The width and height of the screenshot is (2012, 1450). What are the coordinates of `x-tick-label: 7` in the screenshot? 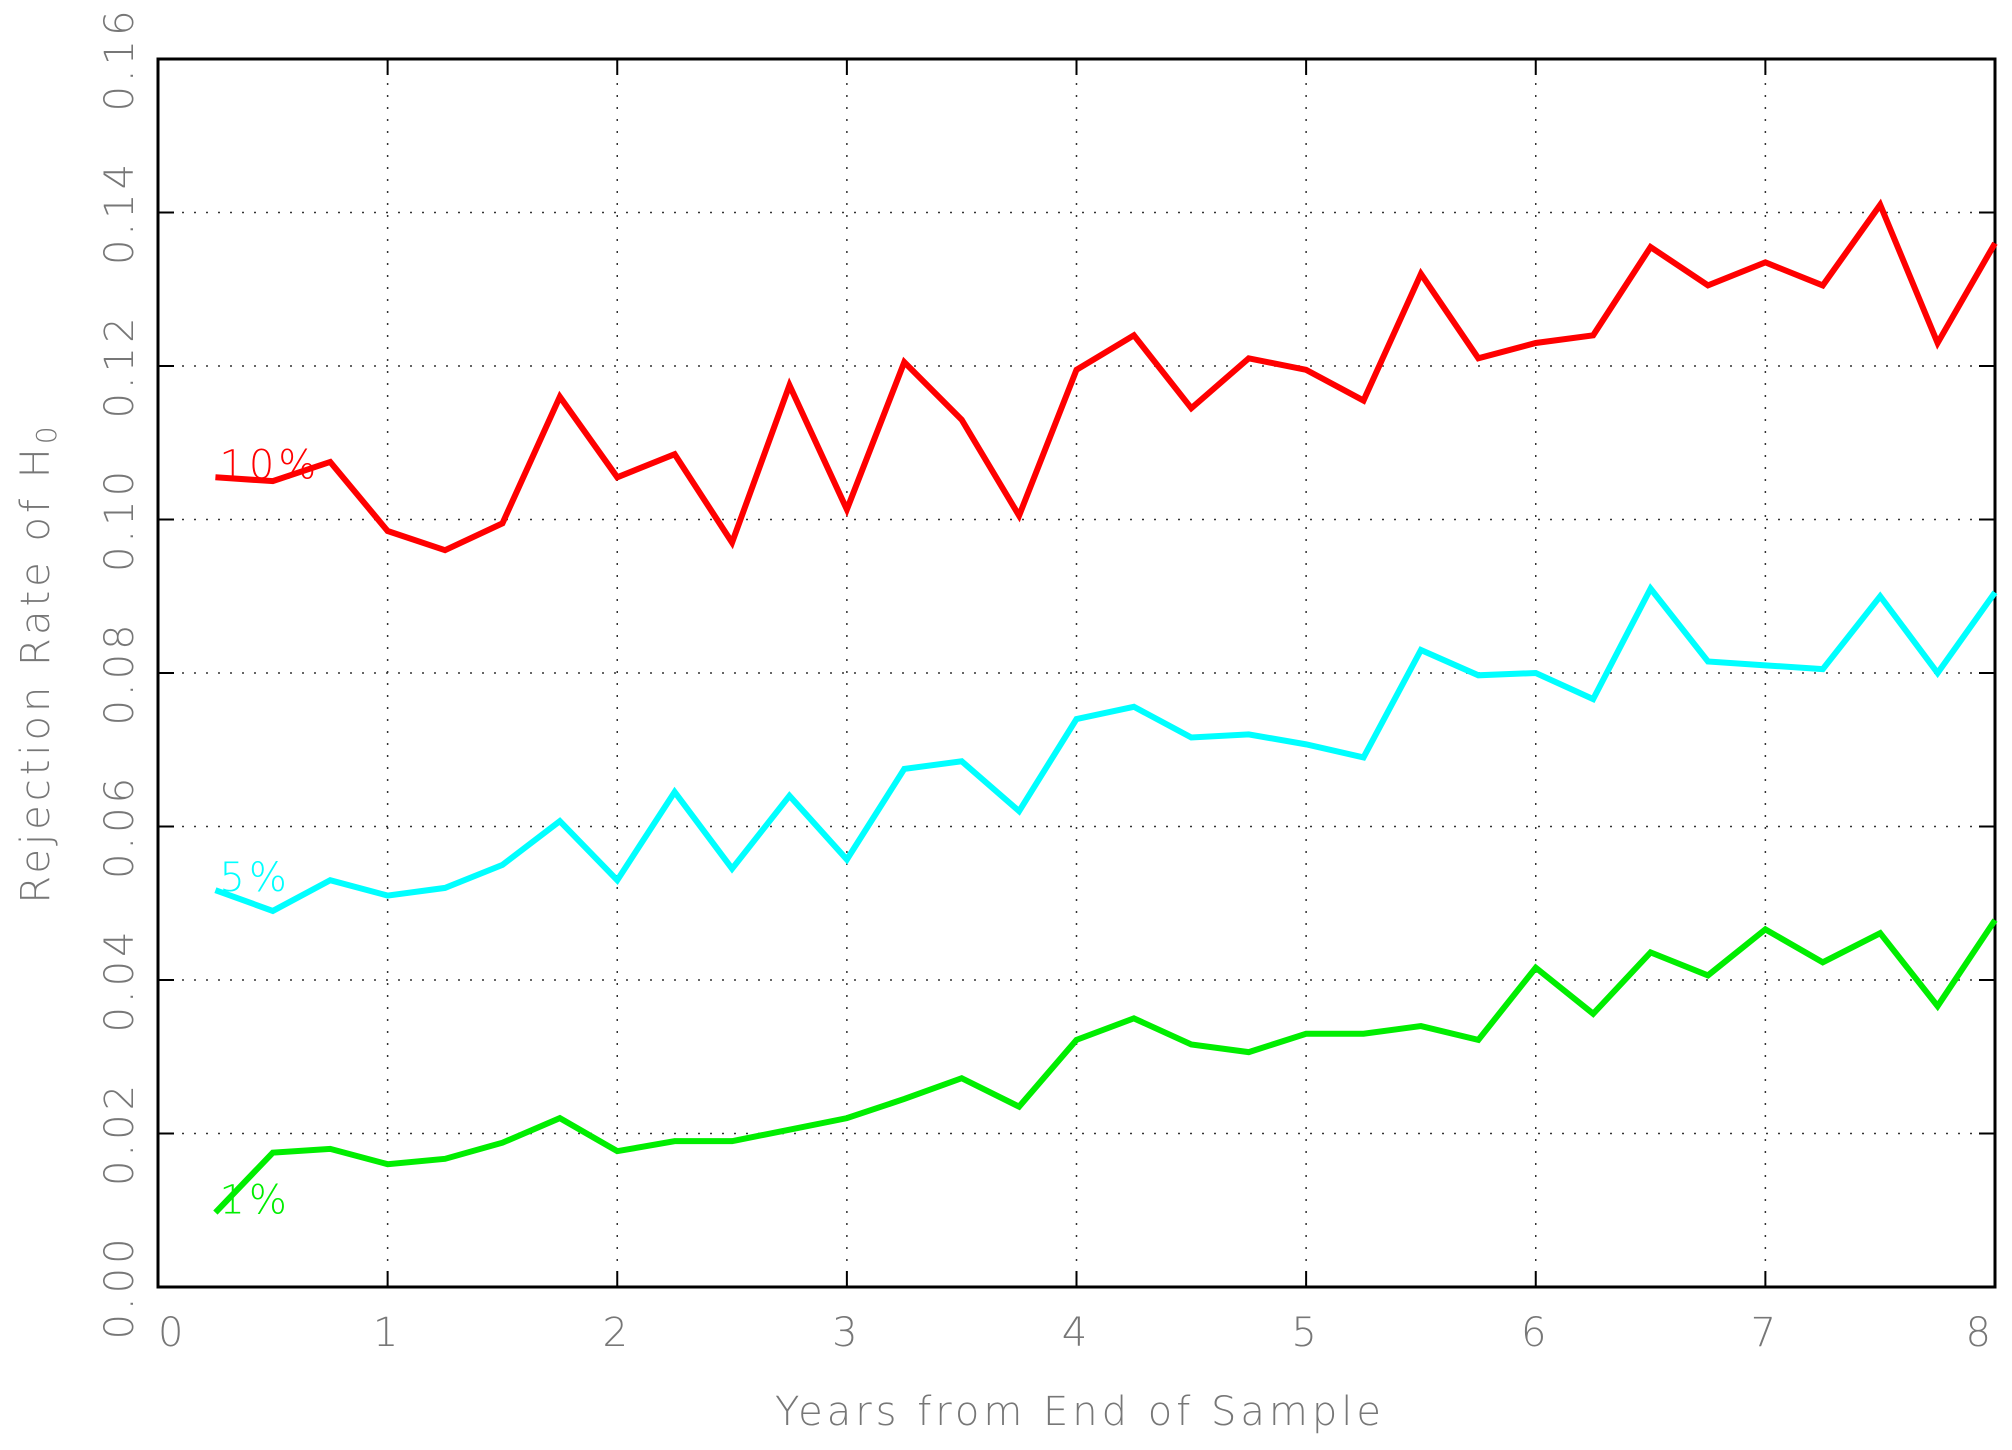 It's located at (1765, 1333).